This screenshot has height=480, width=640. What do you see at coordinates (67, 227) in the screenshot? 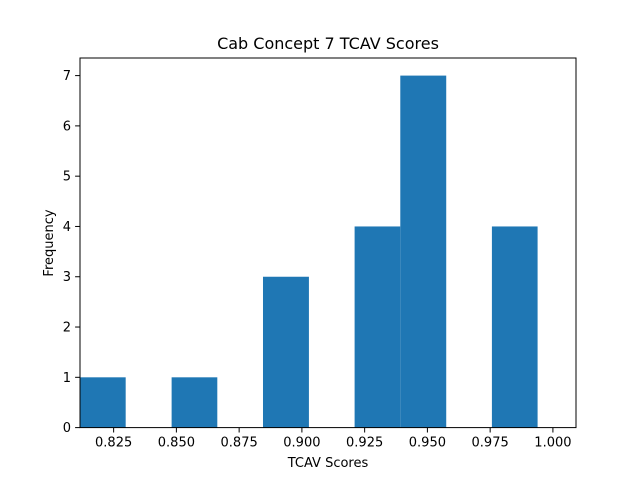
I see `y-tick-label: 4` at bounding box center [67, 227].